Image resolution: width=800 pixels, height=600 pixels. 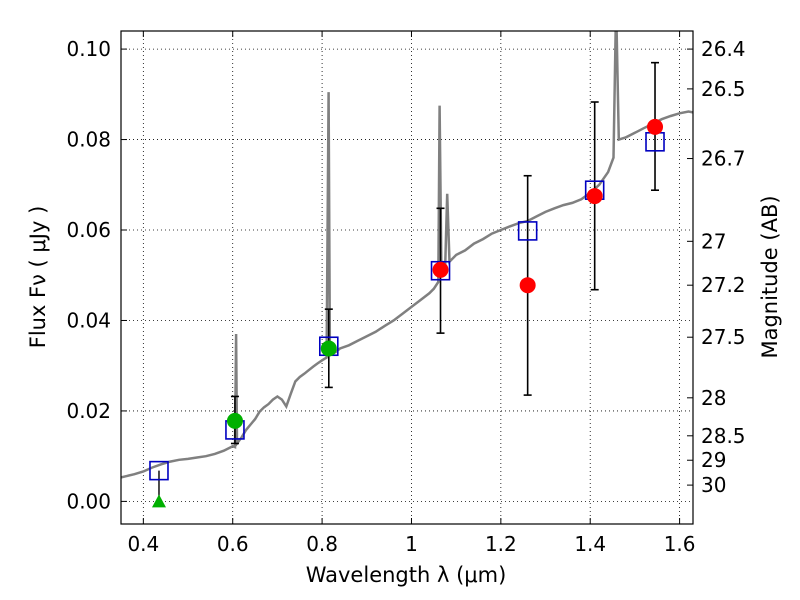 What do you see at coordinates (723, 89) in the screenshot?
I see `y2-tick-label: 26.5` at bounding box center [723, 89].